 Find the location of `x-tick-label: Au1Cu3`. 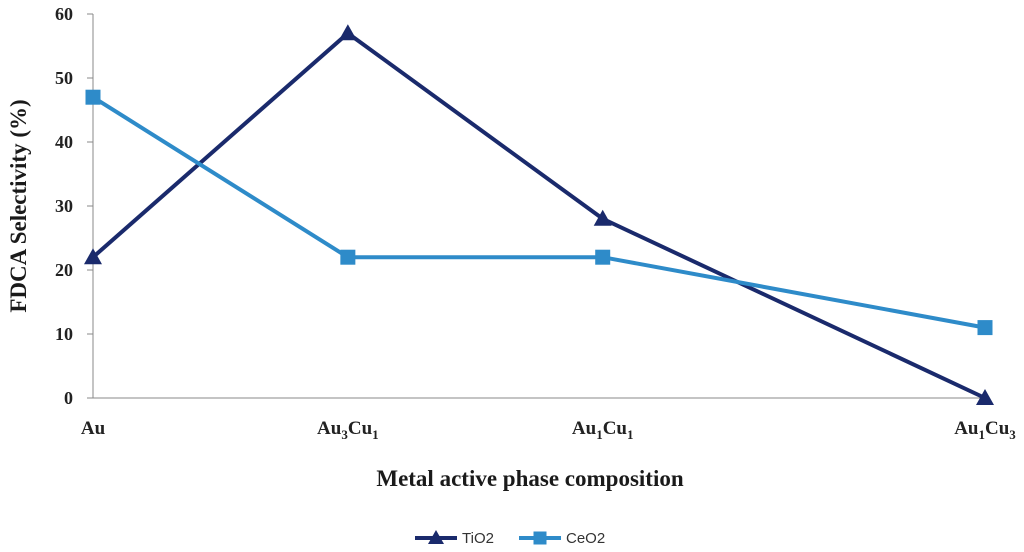

x-tick-label: Au1Cu3 is located at coordinates (985, 430).